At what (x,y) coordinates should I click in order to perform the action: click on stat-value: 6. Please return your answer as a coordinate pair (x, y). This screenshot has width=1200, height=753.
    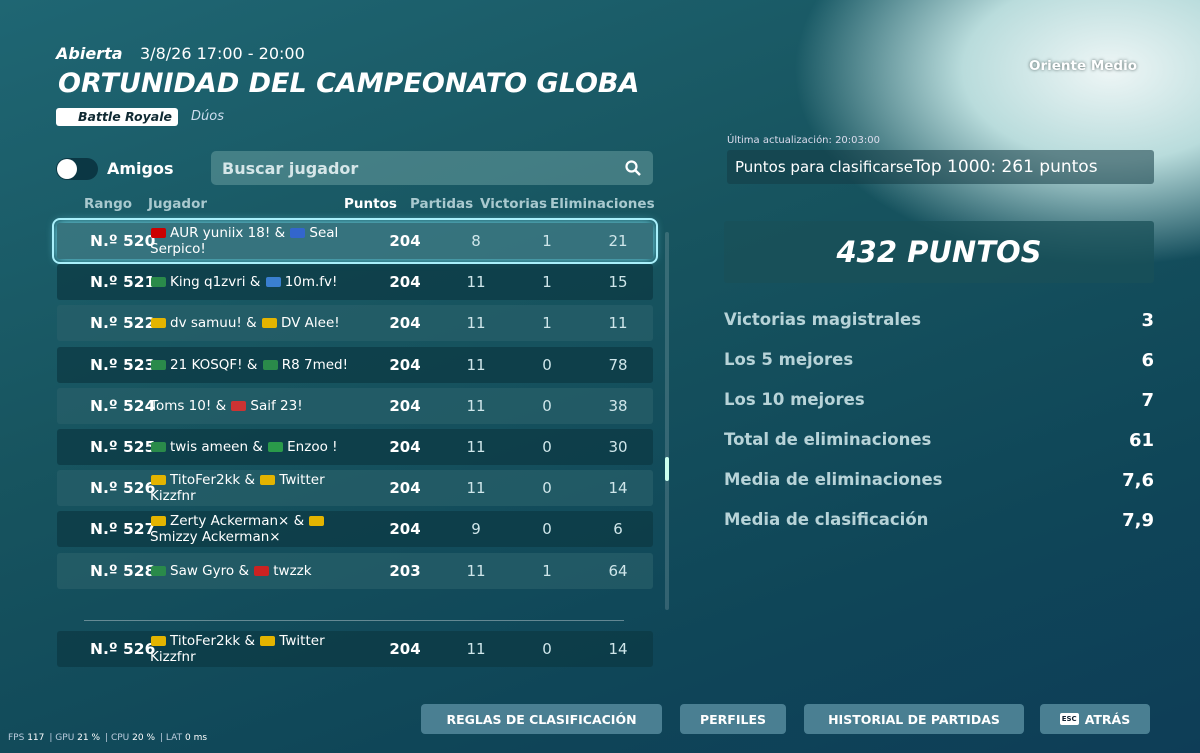
    Looking at the image, I should click on (1147, 360).